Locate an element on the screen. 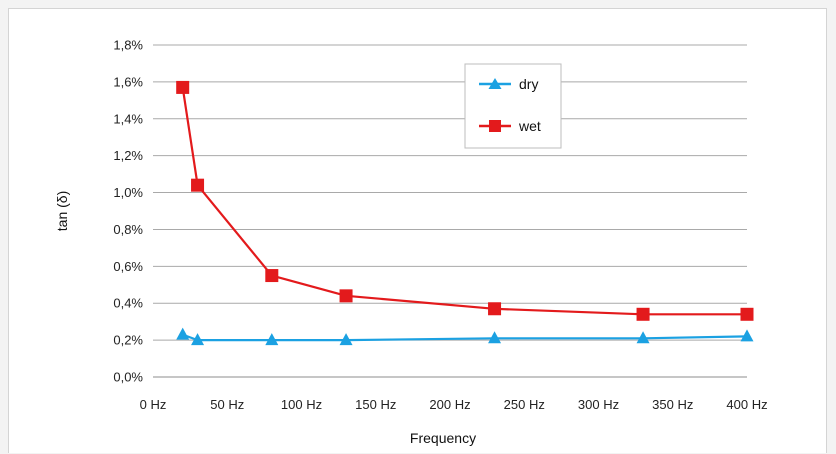  x-tick-label: 50 Hz is located at coordinates (227, 404).